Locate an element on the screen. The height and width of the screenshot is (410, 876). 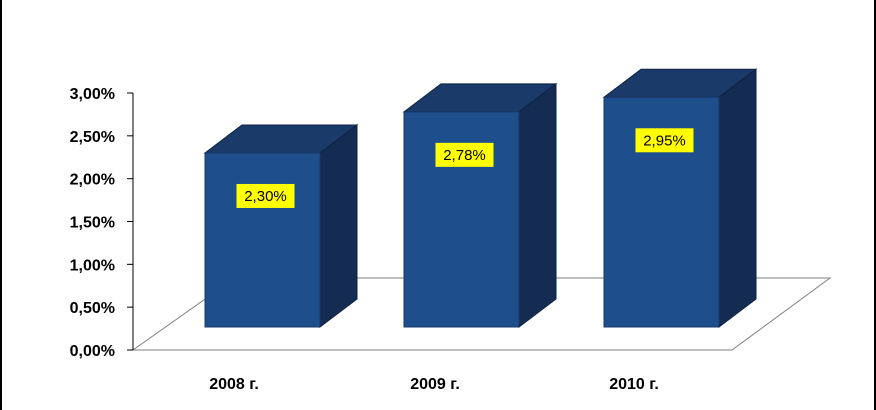
data-label: 2,95% is located at coordinates (664, 140).